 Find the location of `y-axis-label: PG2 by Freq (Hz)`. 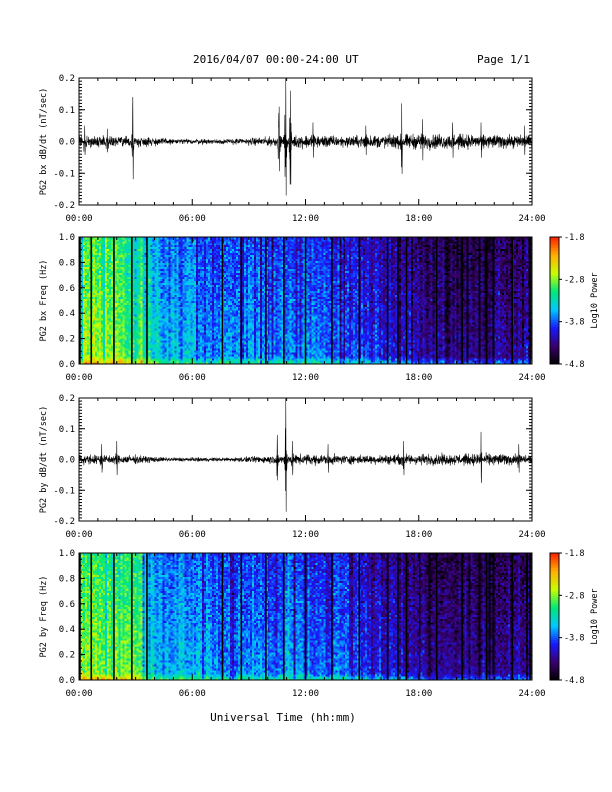

y-axis-label: PG2 by Freq (Hz) is located at coordinates (44, 617).